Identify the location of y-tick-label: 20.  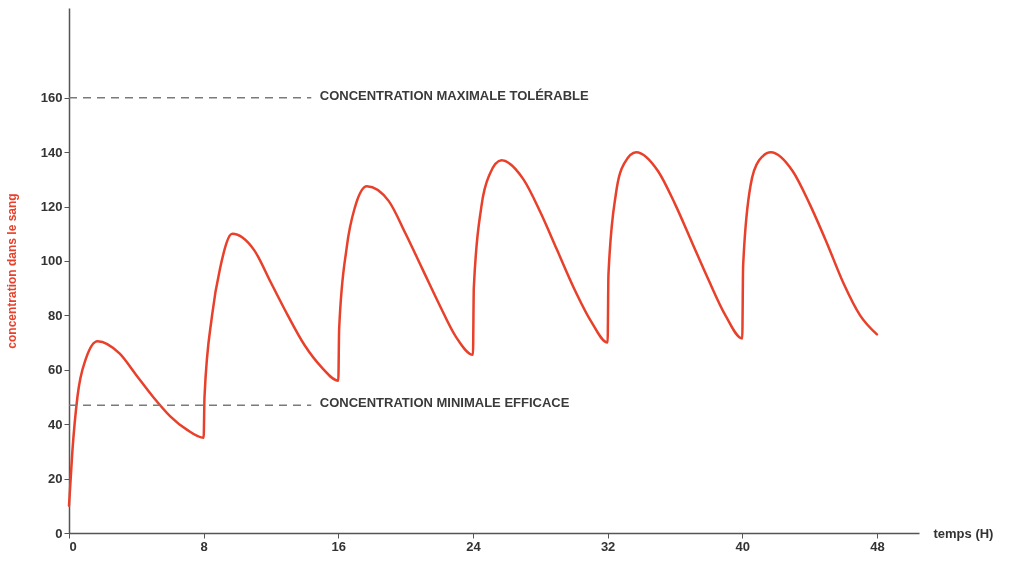
(55, 479).